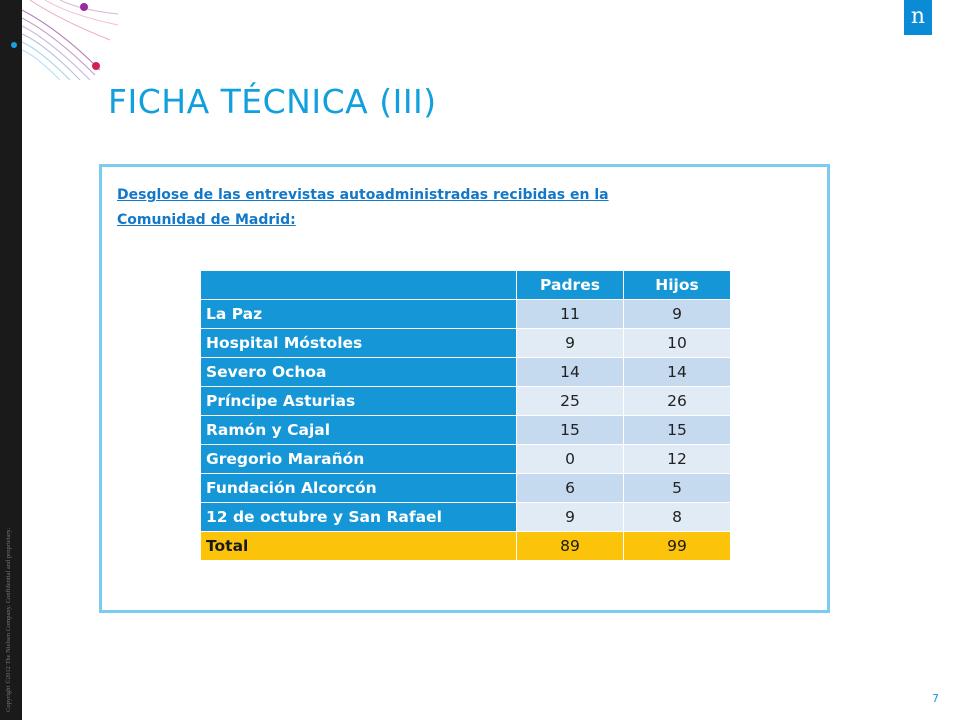  I want to click on padres-cell: 6, so click(570, 488).